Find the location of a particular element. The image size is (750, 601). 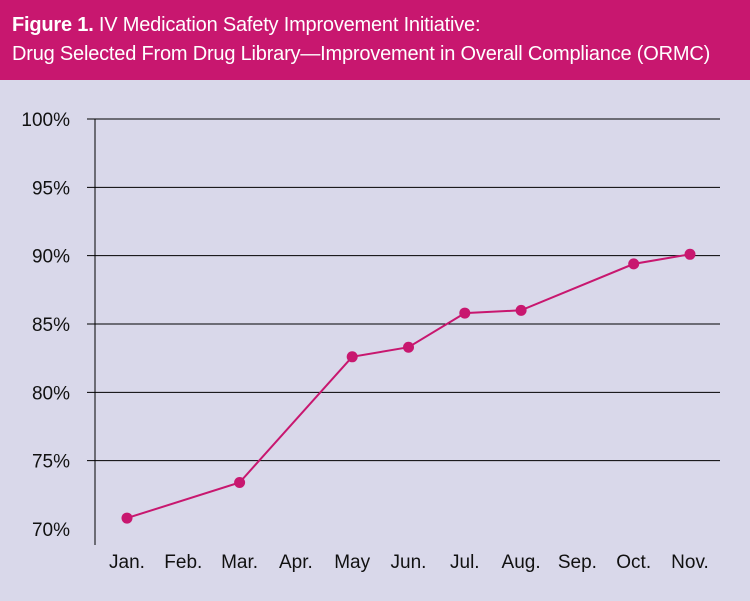

x-tick-label: Jul. is located at coordinates (465, 562).